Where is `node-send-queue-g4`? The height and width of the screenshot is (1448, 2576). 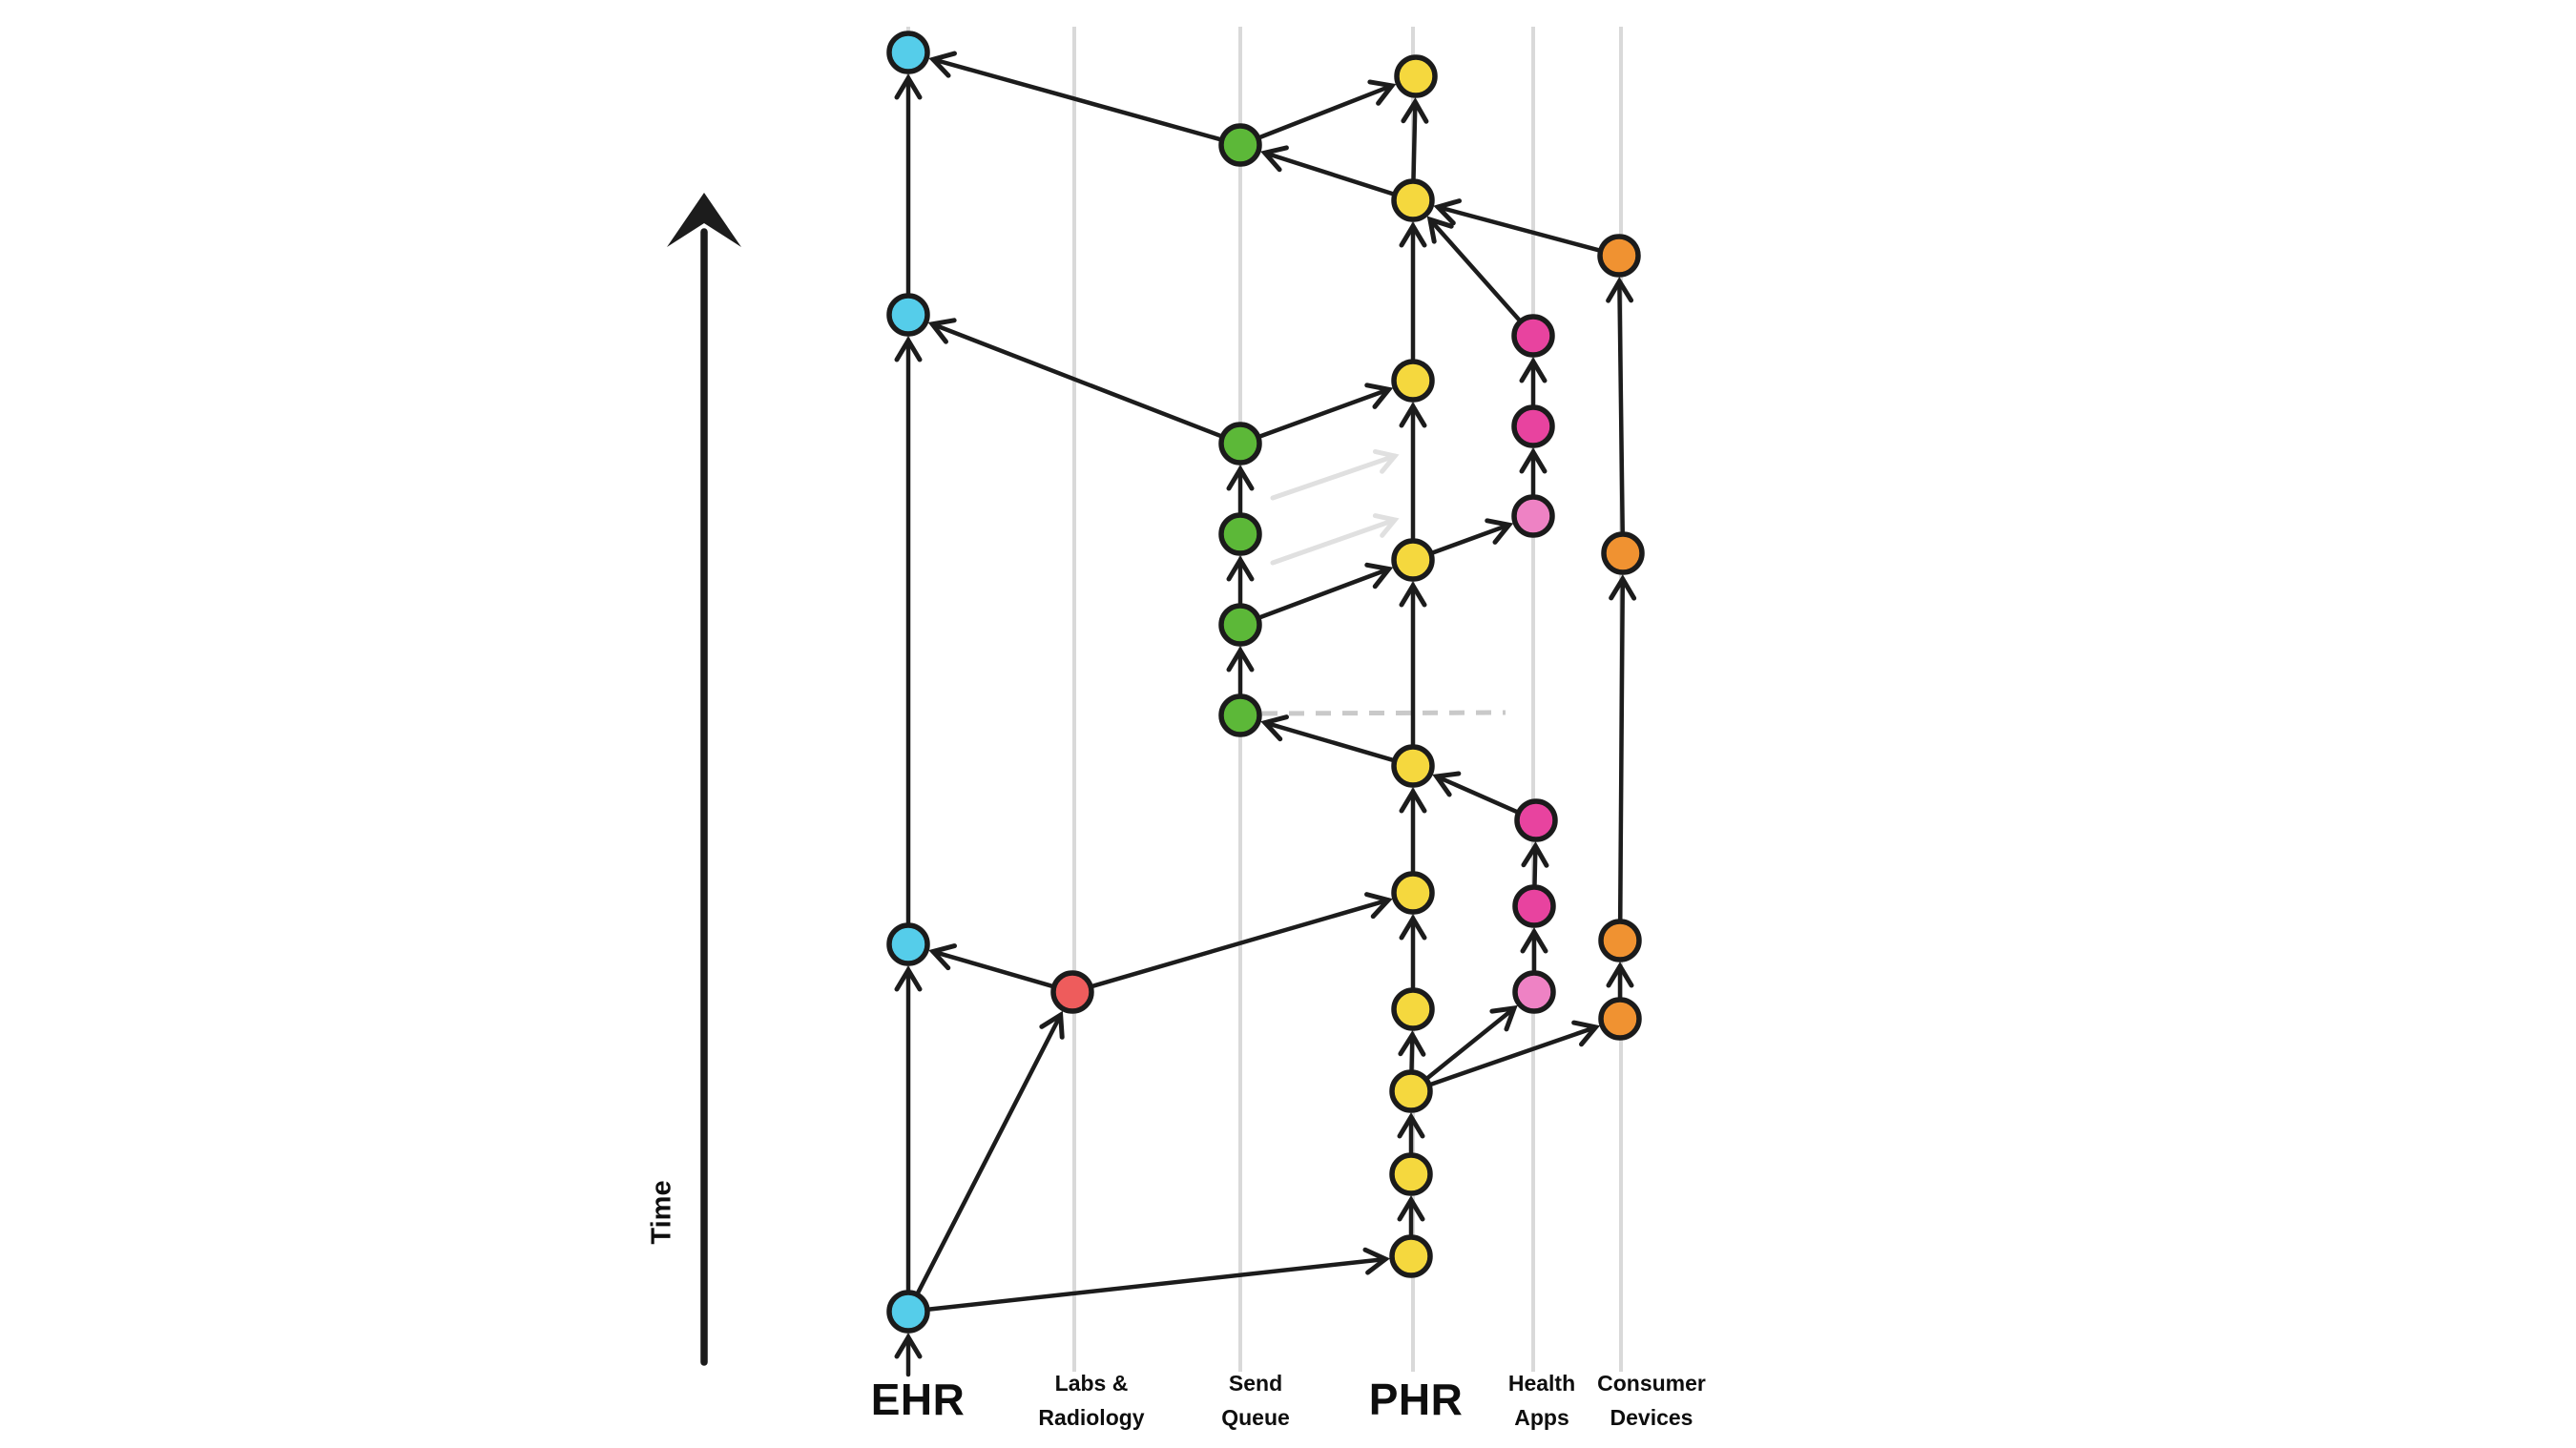 node-send-queue-g4 is located at coordinates (1240, 625).